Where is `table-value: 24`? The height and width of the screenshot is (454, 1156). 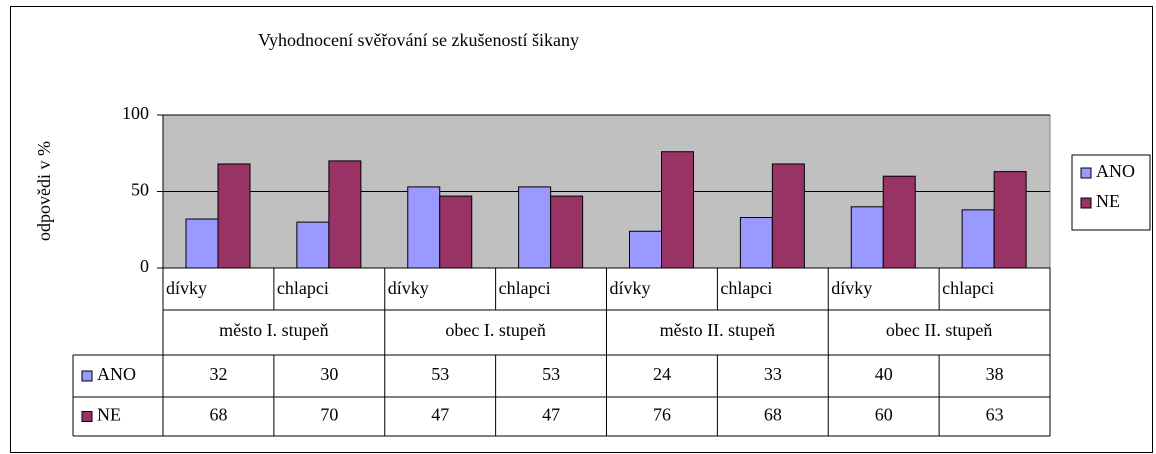
table-value: 24 is located at coordinates (662, 374).